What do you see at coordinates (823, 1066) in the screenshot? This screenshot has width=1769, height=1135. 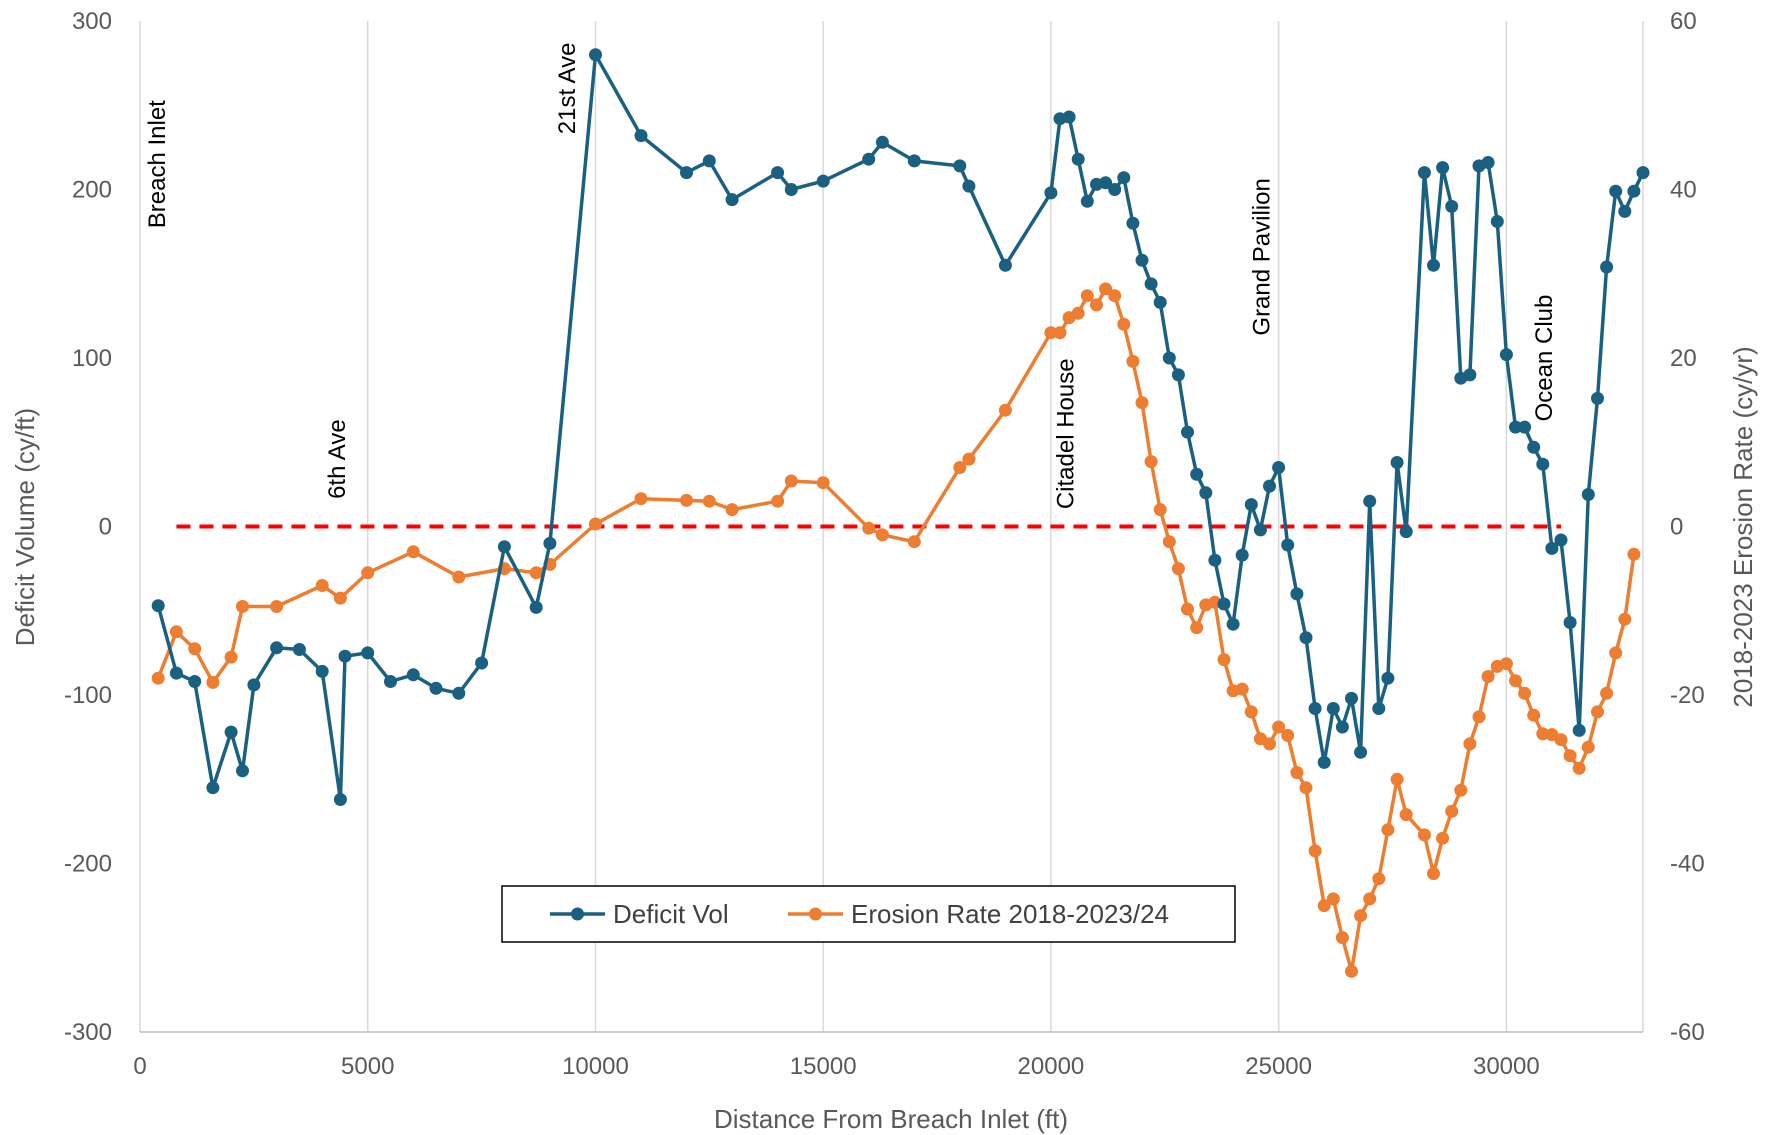 I see `x-tick-label: 15000` at bounding box center [823, 1066].